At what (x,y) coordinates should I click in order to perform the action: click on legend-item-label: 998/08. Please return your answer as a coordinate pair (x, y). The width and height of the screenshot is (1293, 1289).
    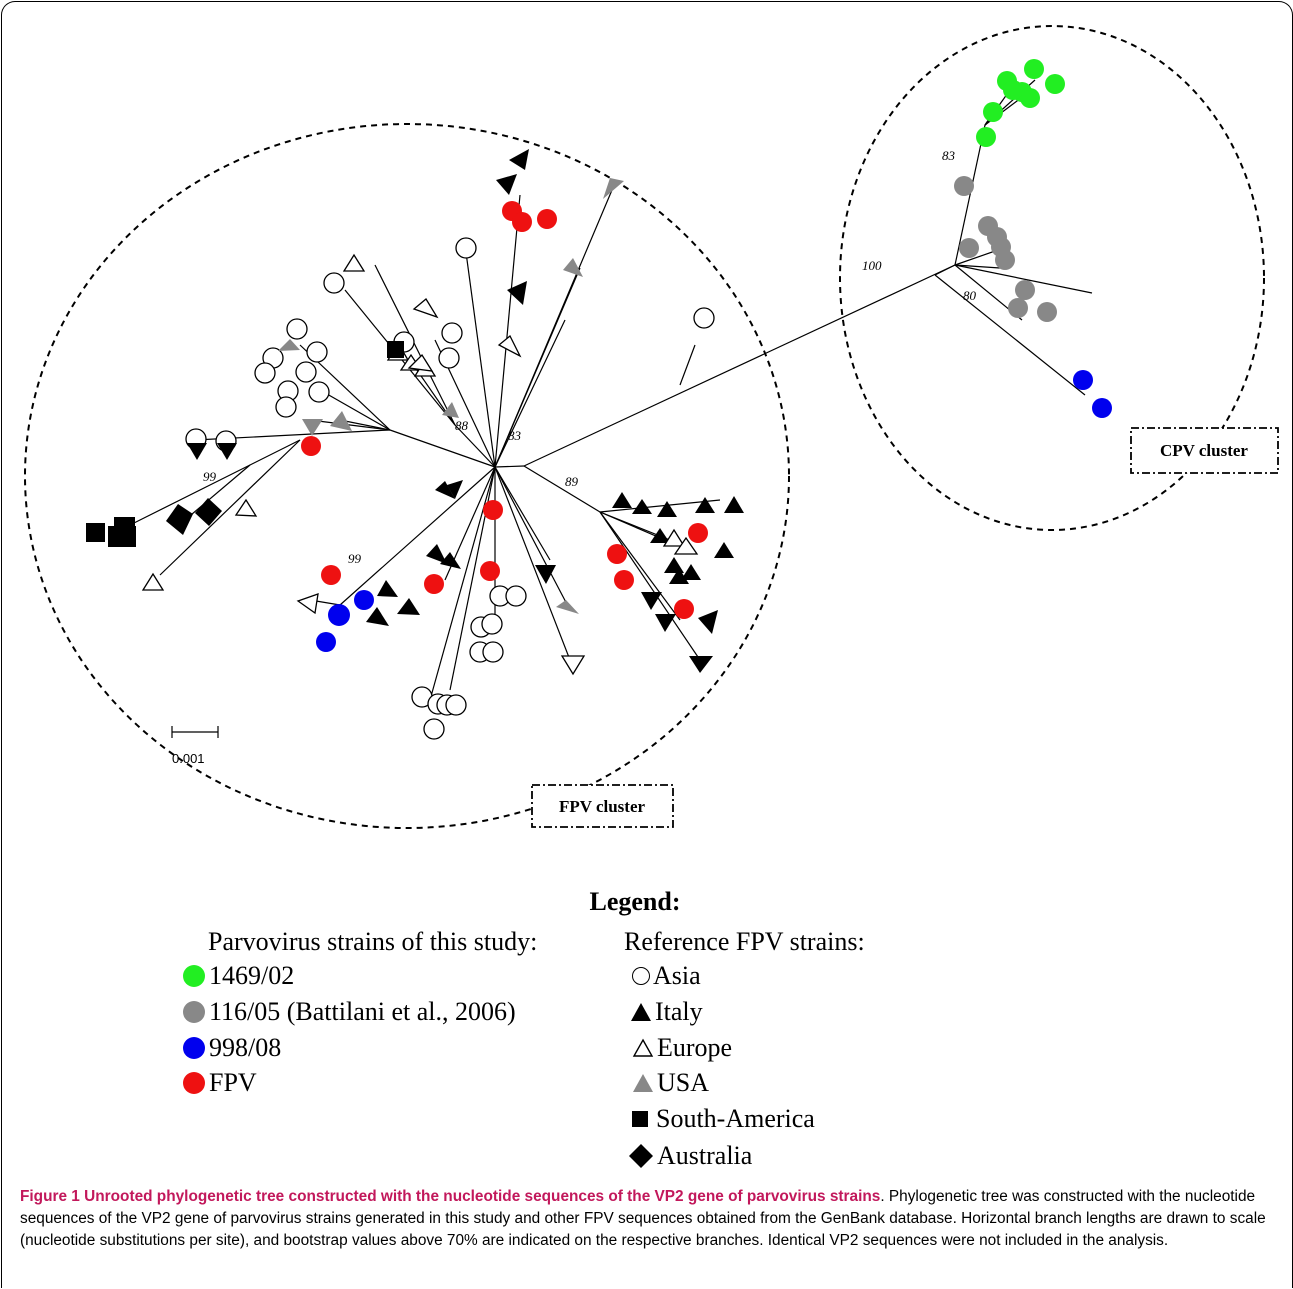
    Looking at the image, I should click on (245, 1047).